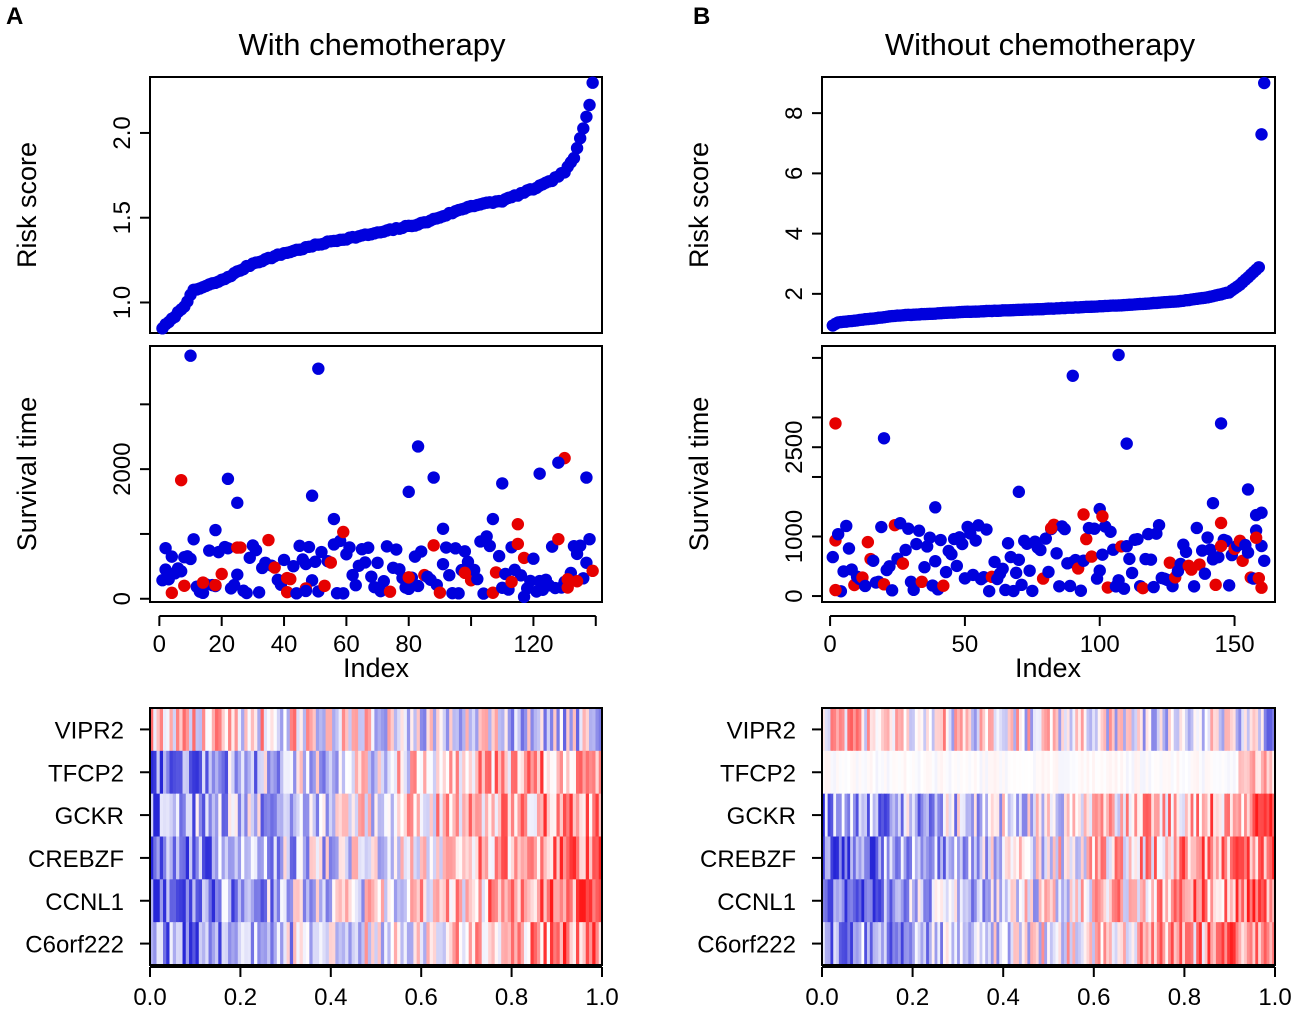 This screenshot has height=1014, width=1295. What do you see at coordinates (1048, 988) in the screenshot?
I see `heatmap-xaxis-b: 0.0 0.2 0.4 0.6 0.8 1.0` at bounding box center [1048, 988].